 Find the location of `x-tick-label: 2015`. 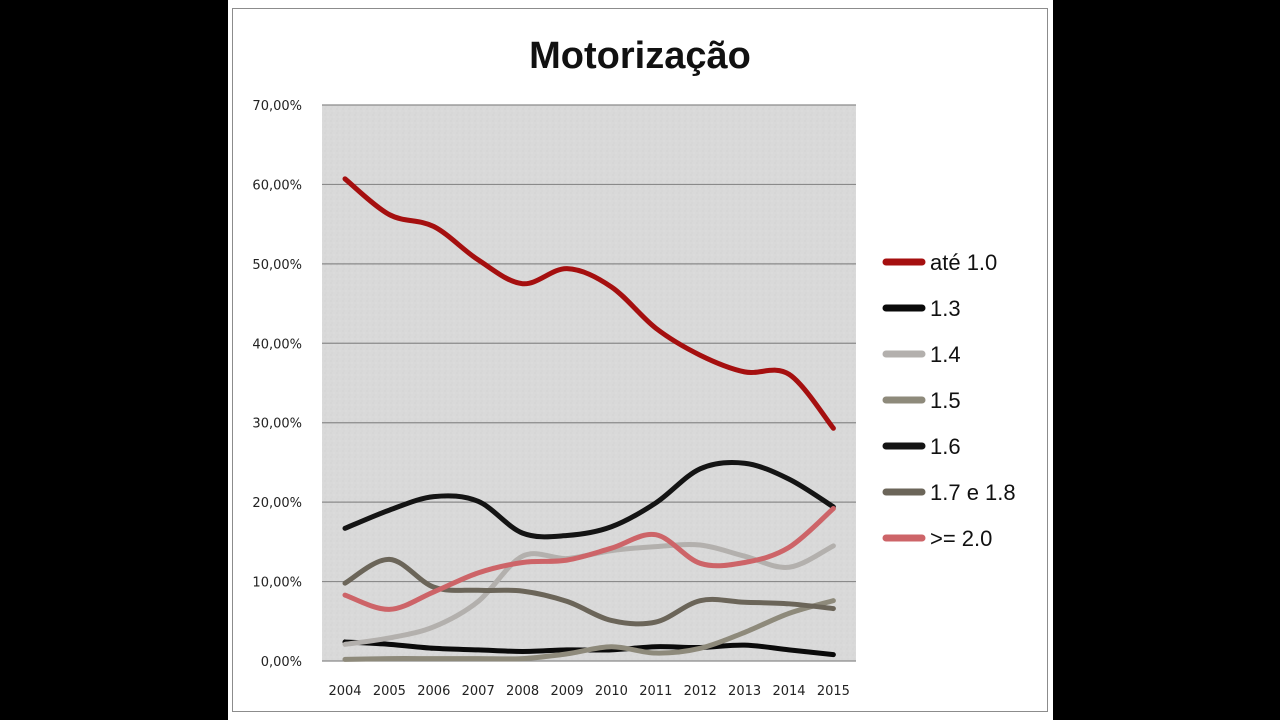

x-tick-label: 2015 is located at coordinates (833, 691).